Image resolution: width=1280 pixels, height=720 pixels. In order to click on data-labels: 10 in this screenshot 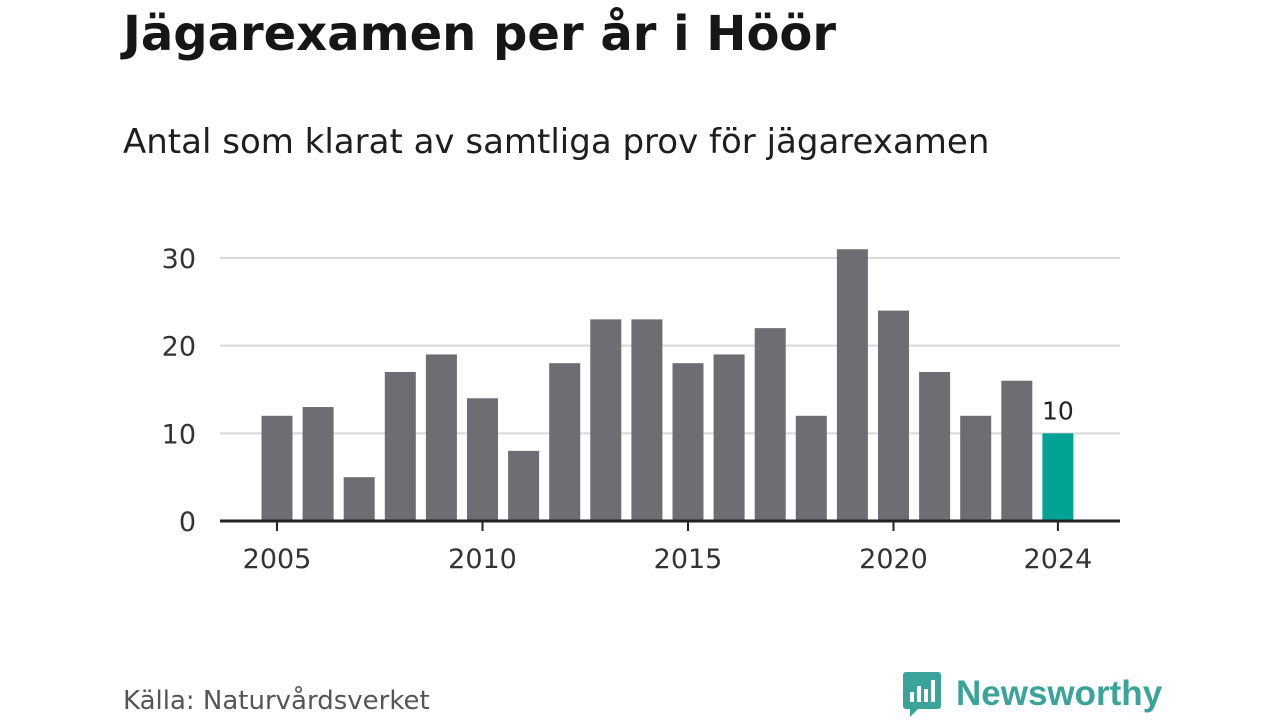, I will do `click(1058, 410)`.